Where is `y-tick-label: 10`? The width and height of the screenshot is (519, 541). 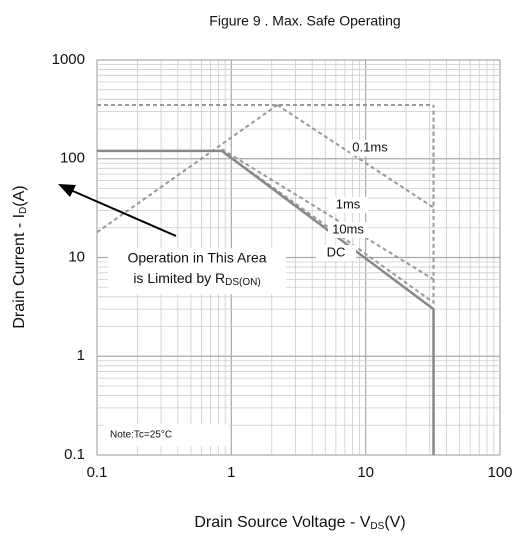 y-tick-label: 10 is located at coordinates (76, 256).